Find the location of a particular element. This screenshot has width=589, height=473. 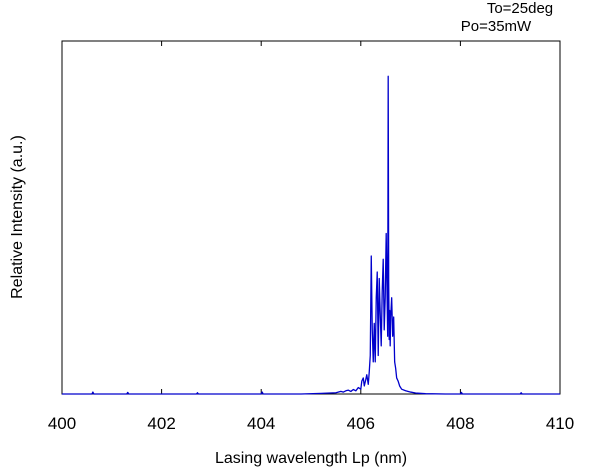

x-tick-label: 402 is located at coordinates (161, 423).